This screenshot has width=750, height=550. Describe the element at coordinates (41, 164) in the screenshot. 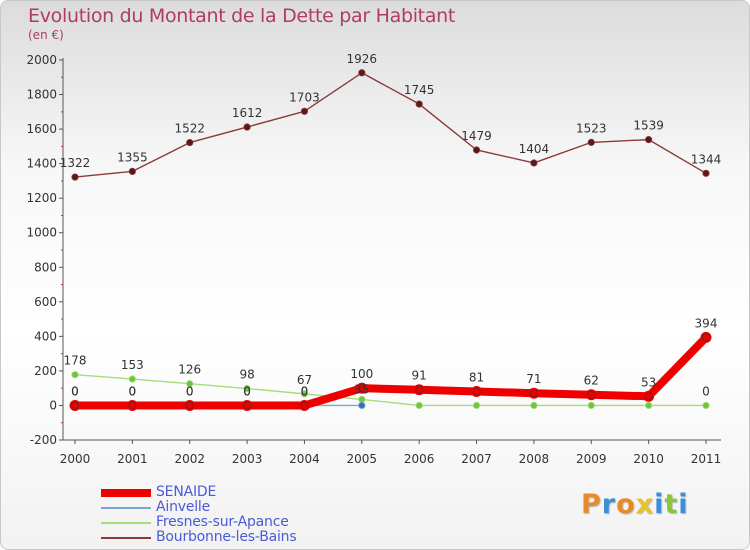

I see `y-tick-label: 1400` at that location.